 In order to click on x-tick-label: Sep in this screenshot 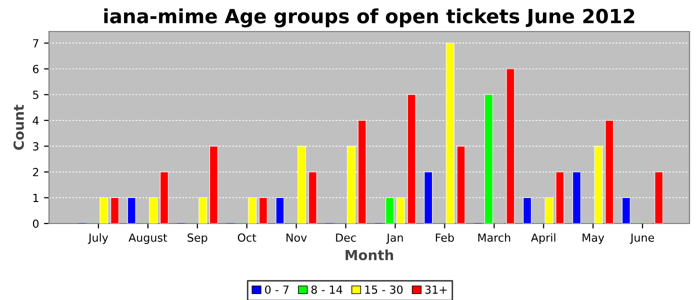, I will do `click(198, 238)`.